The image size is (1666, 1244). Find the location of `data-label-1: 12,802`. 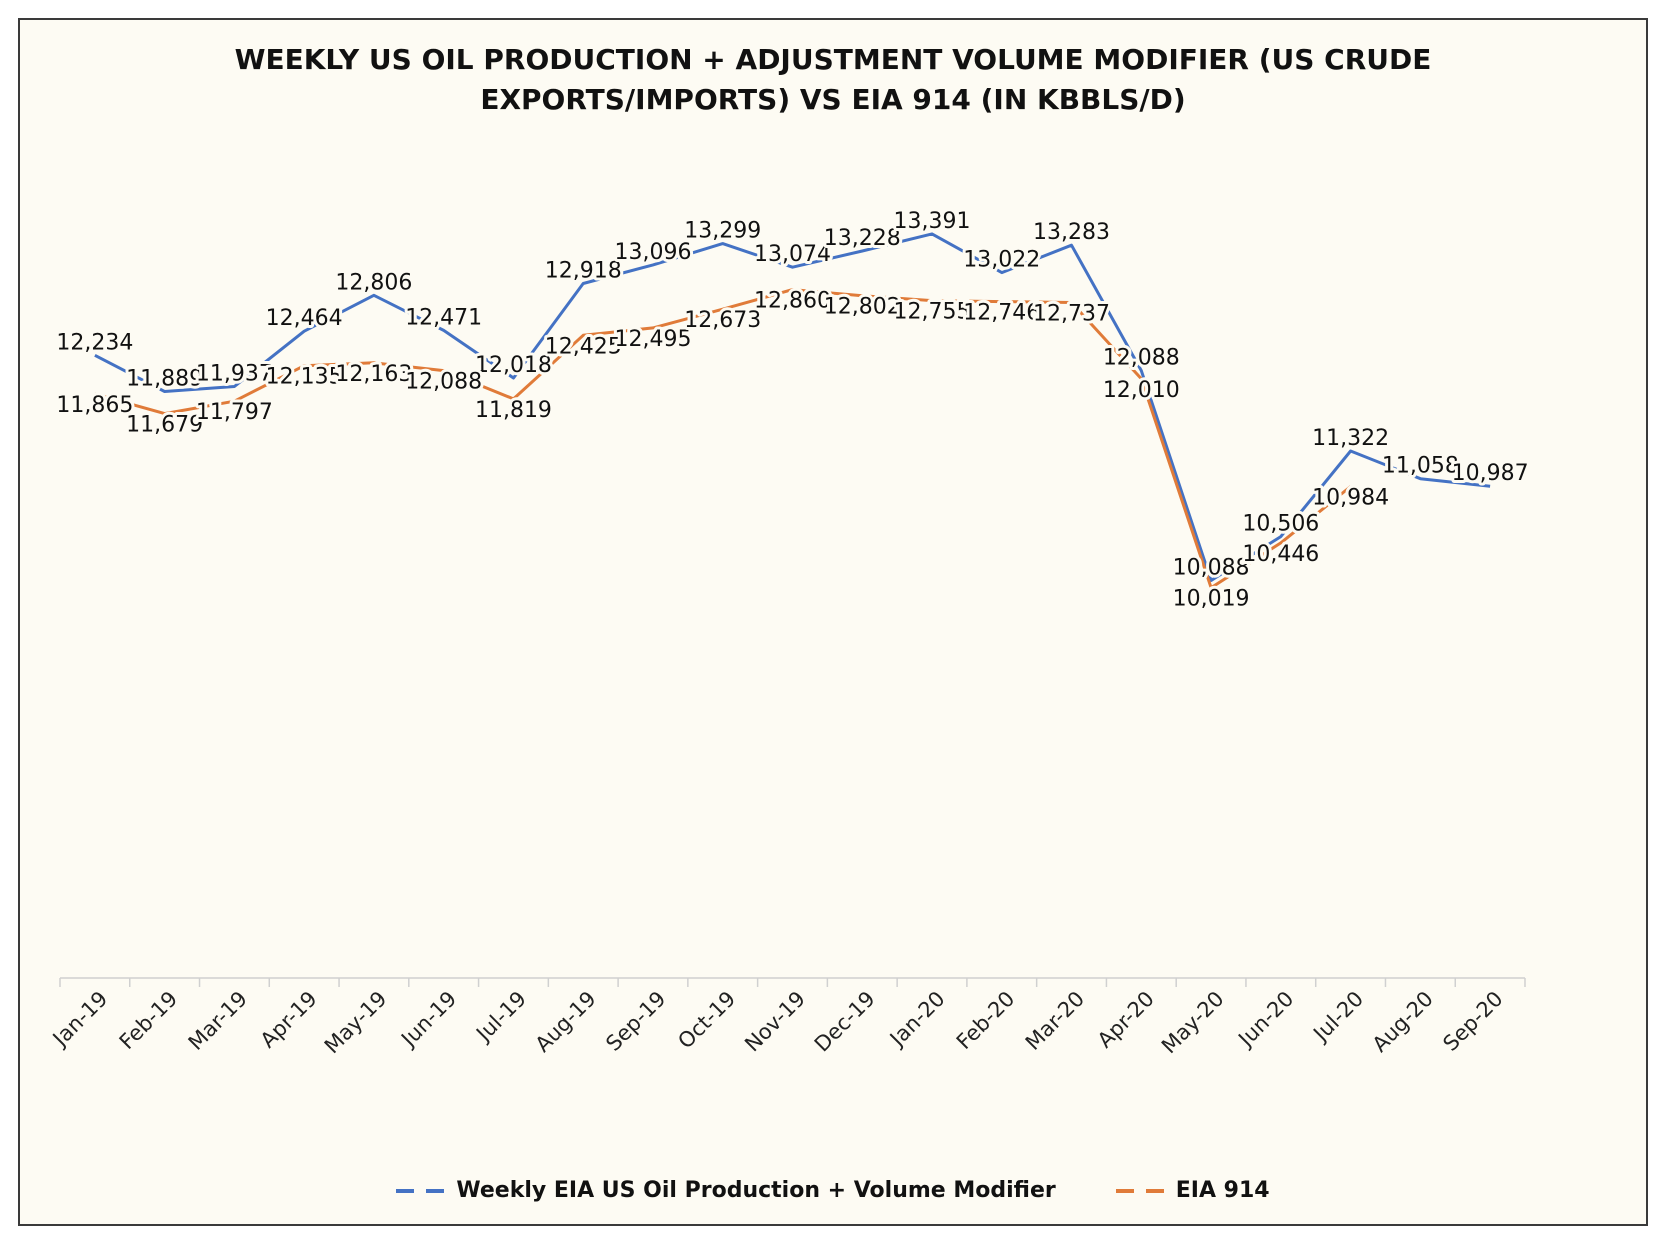

data-label-1: 12,802 is located at coordinates (862, 307).